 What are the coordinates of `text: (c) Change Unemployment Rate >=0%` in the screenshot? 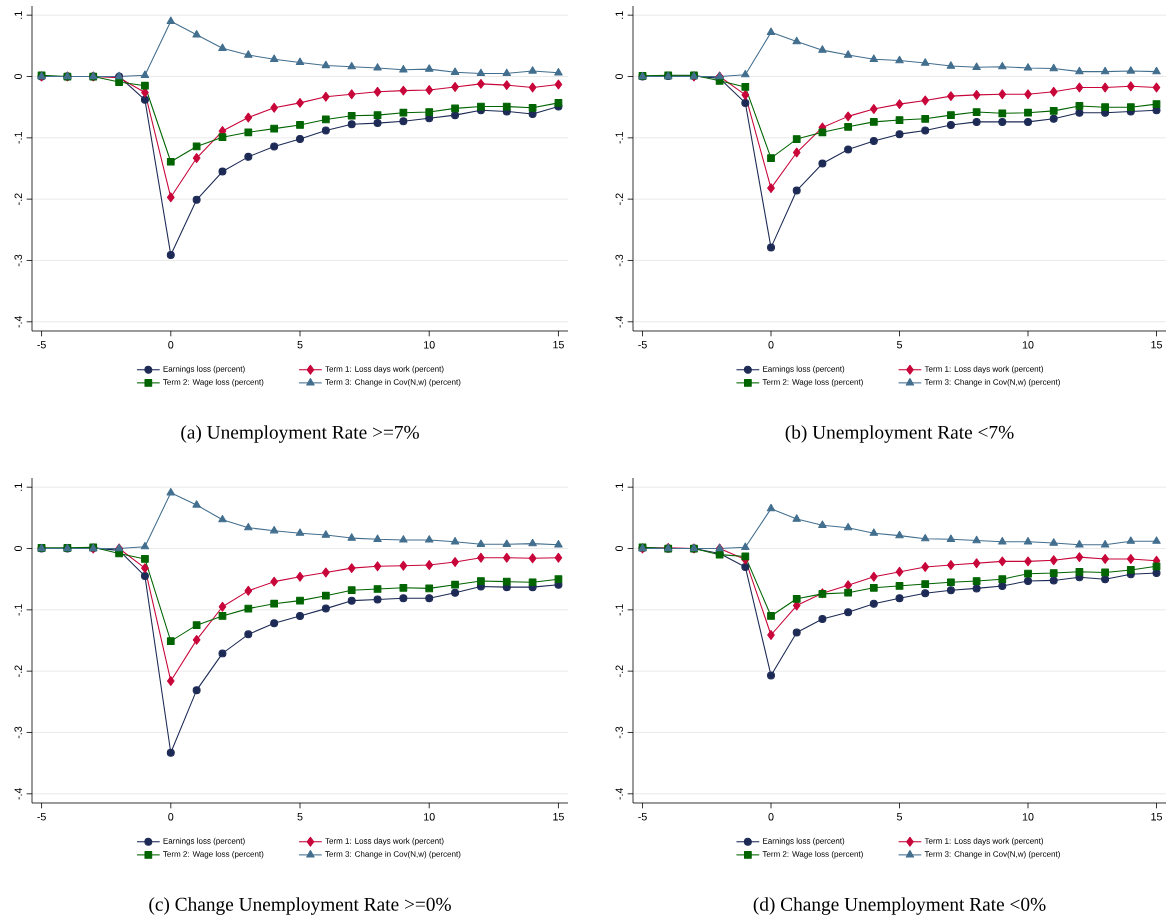 It's located at (300, 906).